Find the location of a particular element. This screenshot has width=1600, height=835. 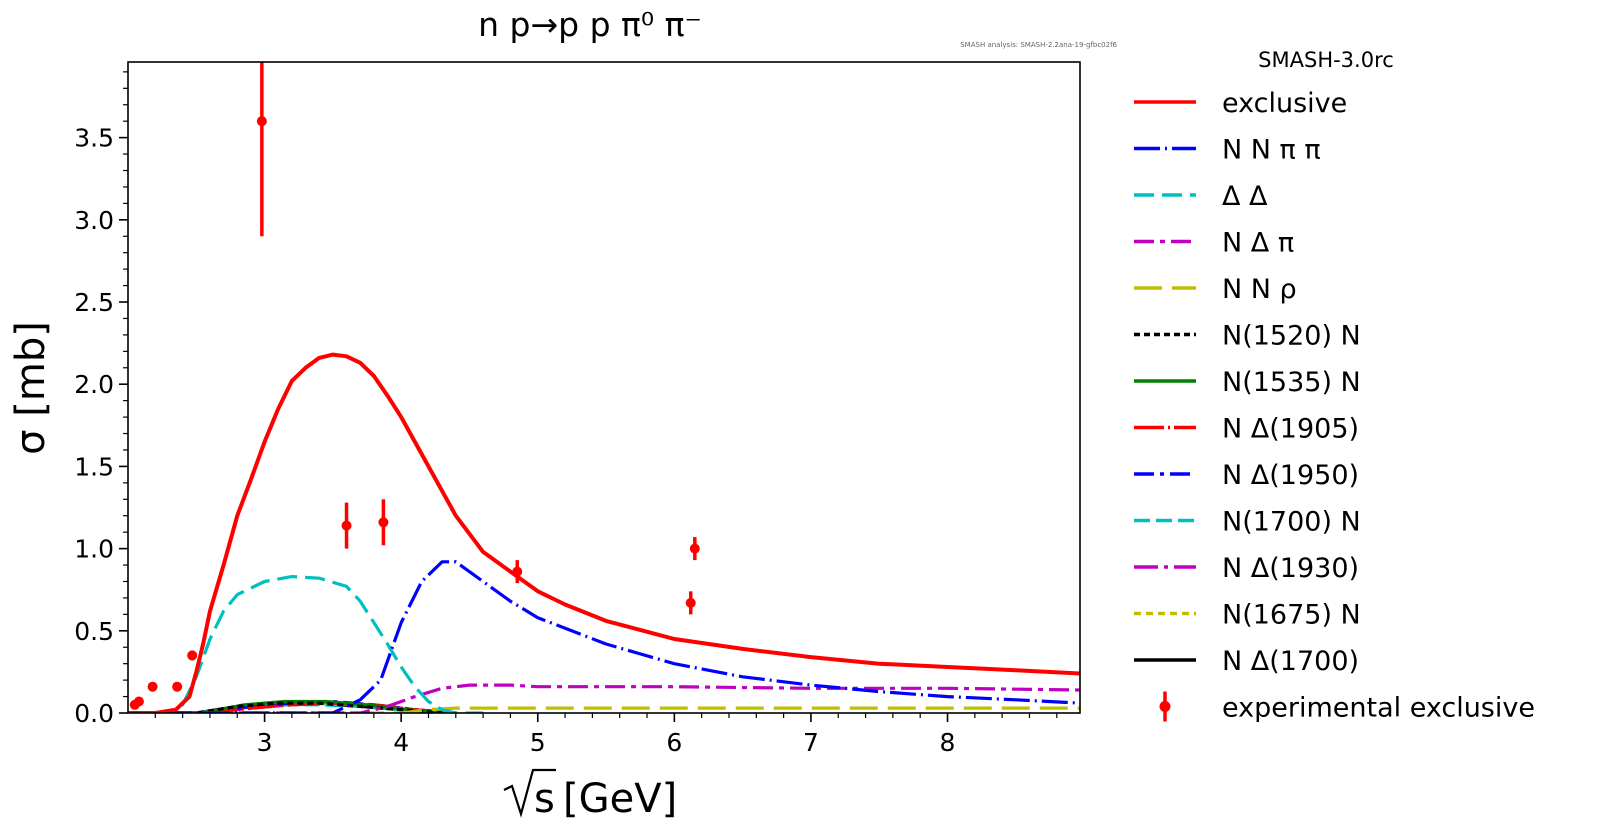

x-tick-label-2: 5 is located at coordinates (538, 742).